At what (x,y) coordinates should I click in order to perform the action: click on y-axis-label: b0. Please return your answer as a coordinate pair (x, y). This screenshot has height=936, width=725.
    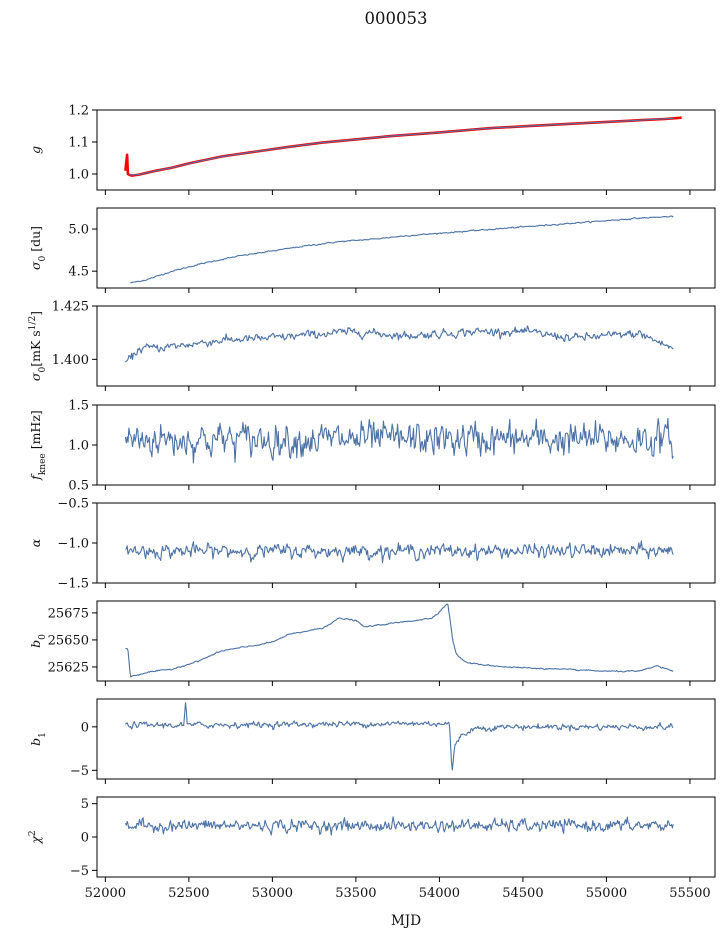
    Looking at the image, I should click on (38, 641).